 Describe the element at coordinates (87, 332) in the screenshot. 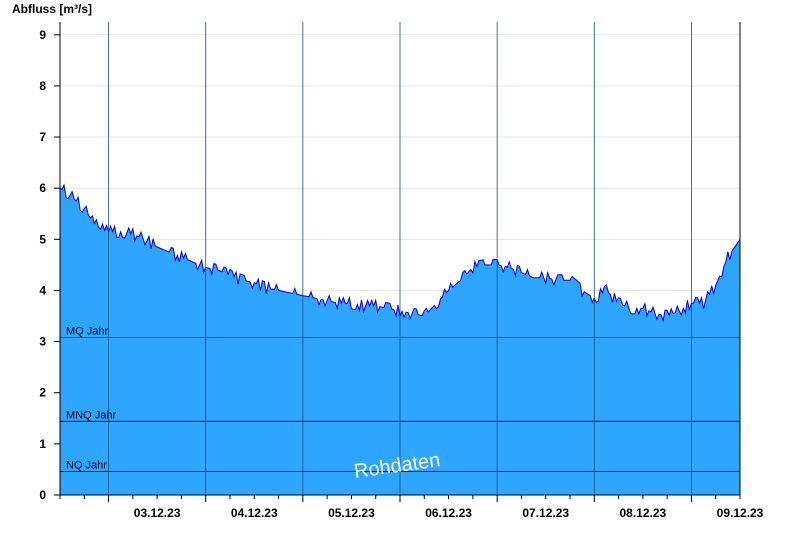

I see `reference-label: MQ Jahr` at that location.